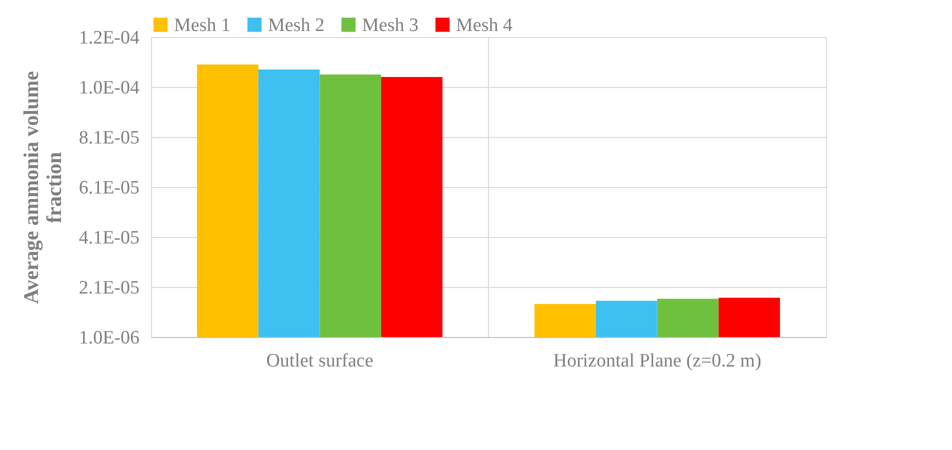 The image size is (952, 450). What do you see at coordinates (109, 338) in the screenshot?
I see `y-tick-label: 1.0E-06` at bounding box center [109, 338].